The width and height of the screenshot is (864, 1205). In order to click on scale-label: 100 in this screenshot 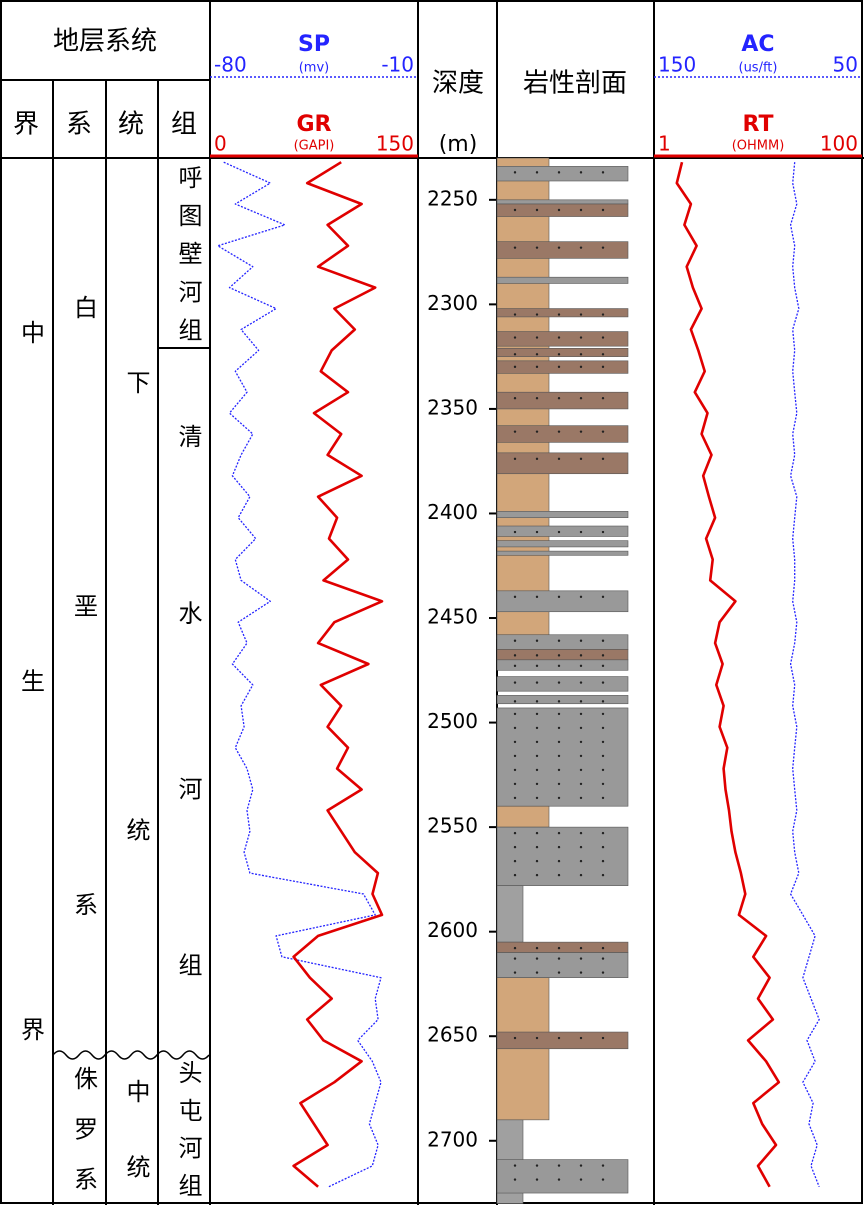, I will do `click(839, 144)`.